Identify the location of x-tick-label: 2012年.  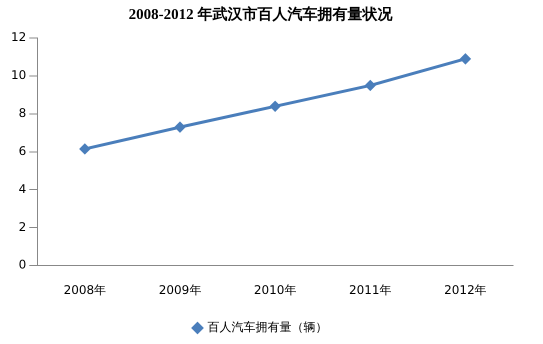
(465, 289).